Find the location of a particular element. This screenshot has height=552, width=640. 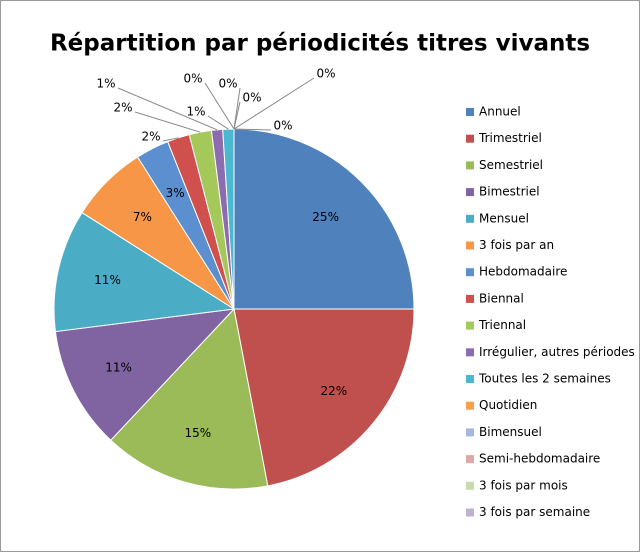

data-label: 22% is located at coordinates (334, 391).